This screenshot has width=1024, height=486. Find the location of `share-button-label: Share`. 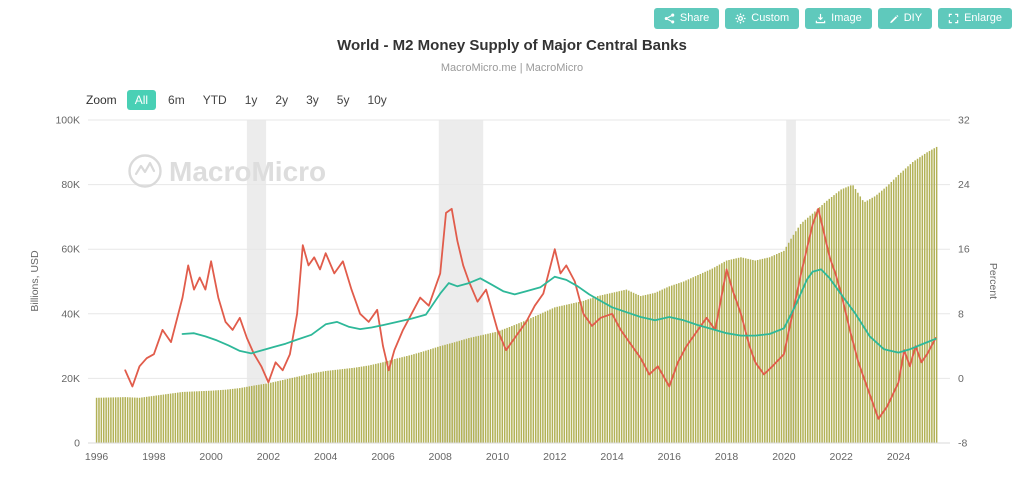

share-button-label: Share is located at coordinates (694, 18).